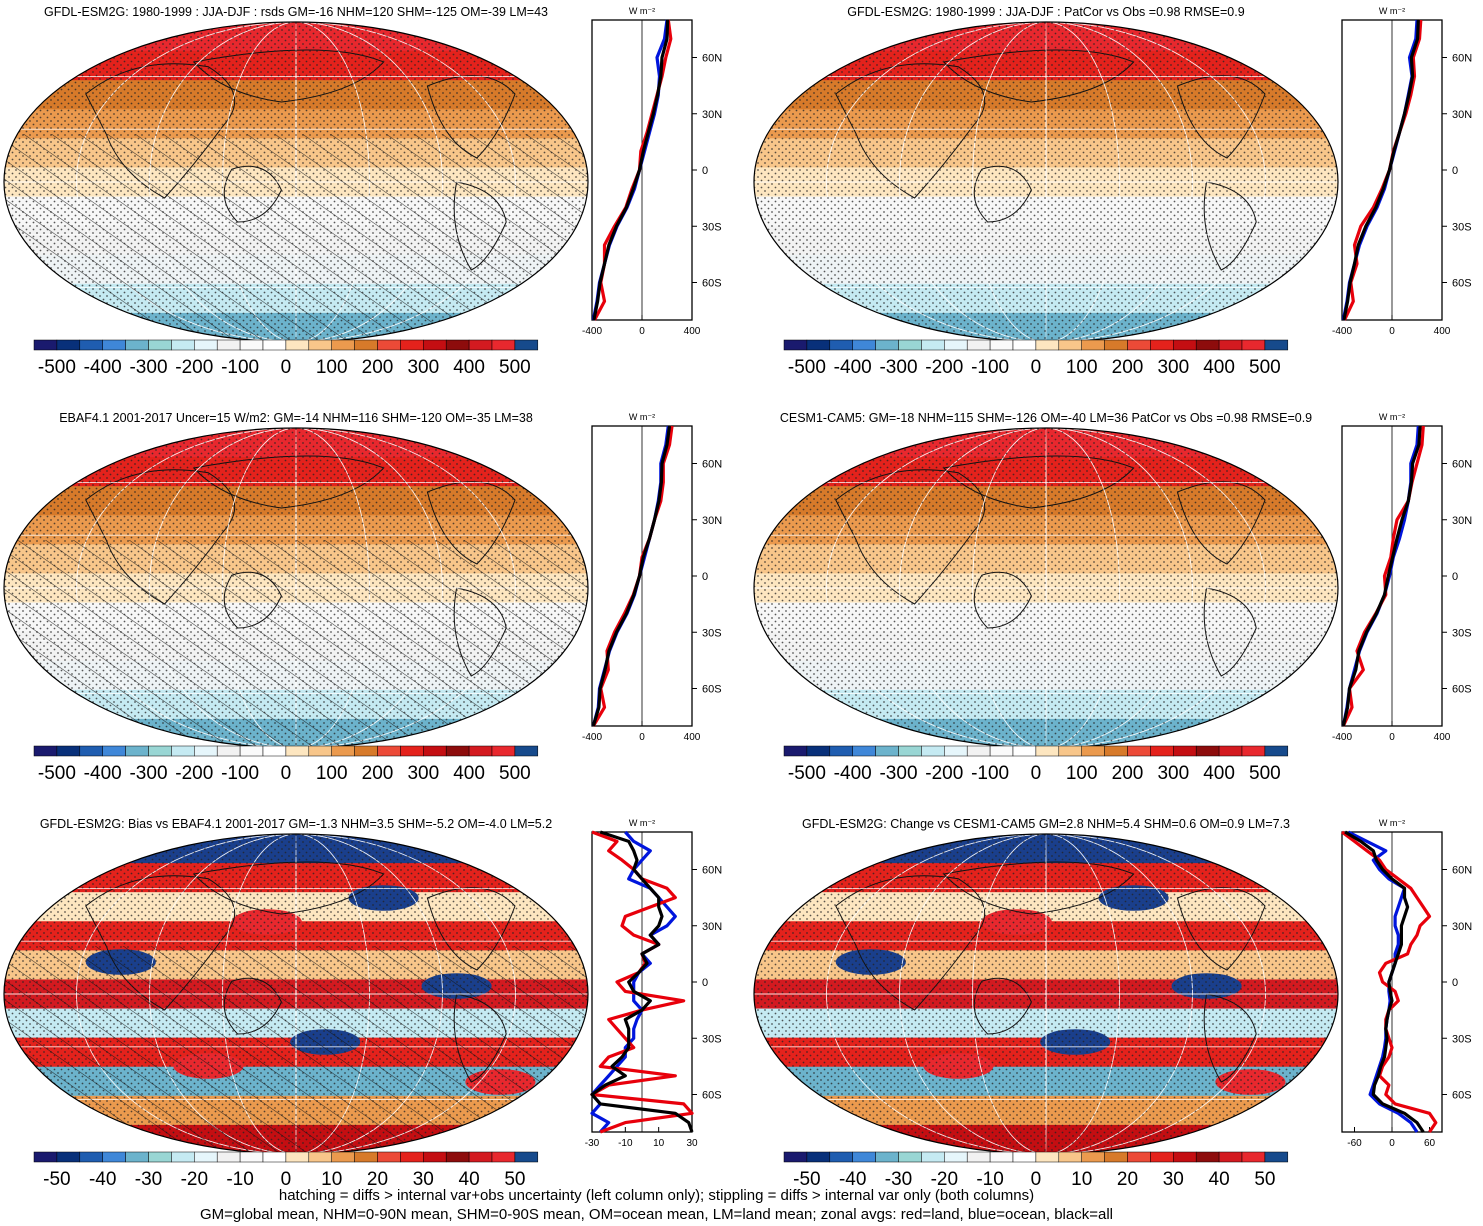  Describe the element at coordinates (1173, 773) in the screenshot. I see `colorbar-label: 300` at that location.